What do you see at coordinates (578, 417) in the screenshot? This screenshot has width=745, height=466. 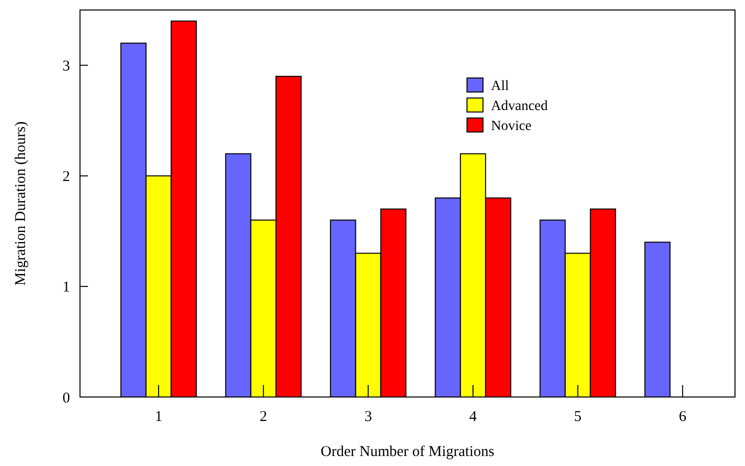 I see `x-tick-label: 5` at bounding box center [578, 417].